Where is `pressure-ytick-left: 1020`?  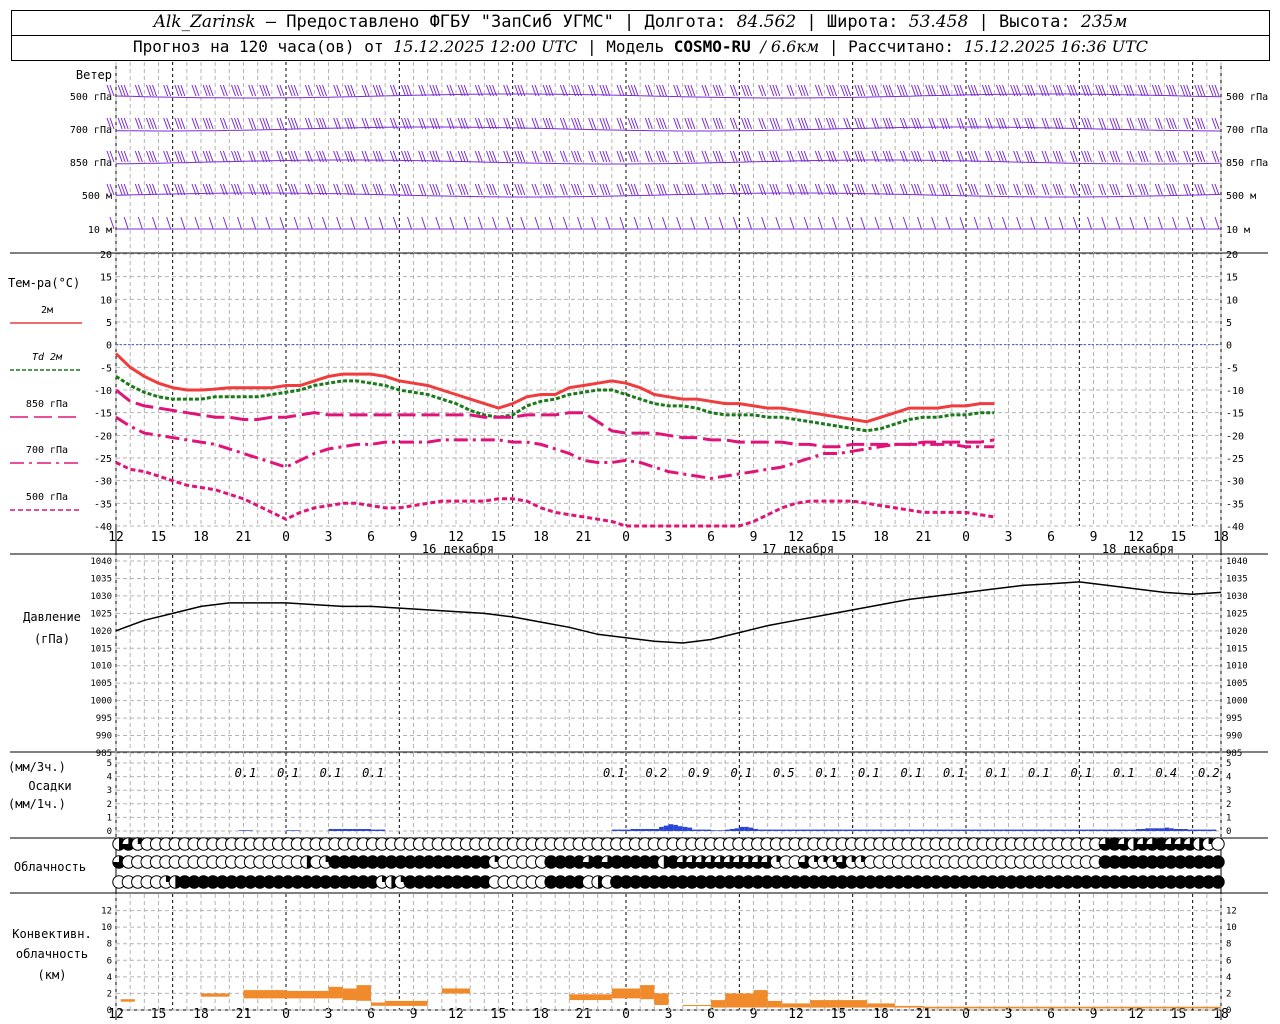
pressure-ytick-left: 1020 is located at coordinates (101, 632).